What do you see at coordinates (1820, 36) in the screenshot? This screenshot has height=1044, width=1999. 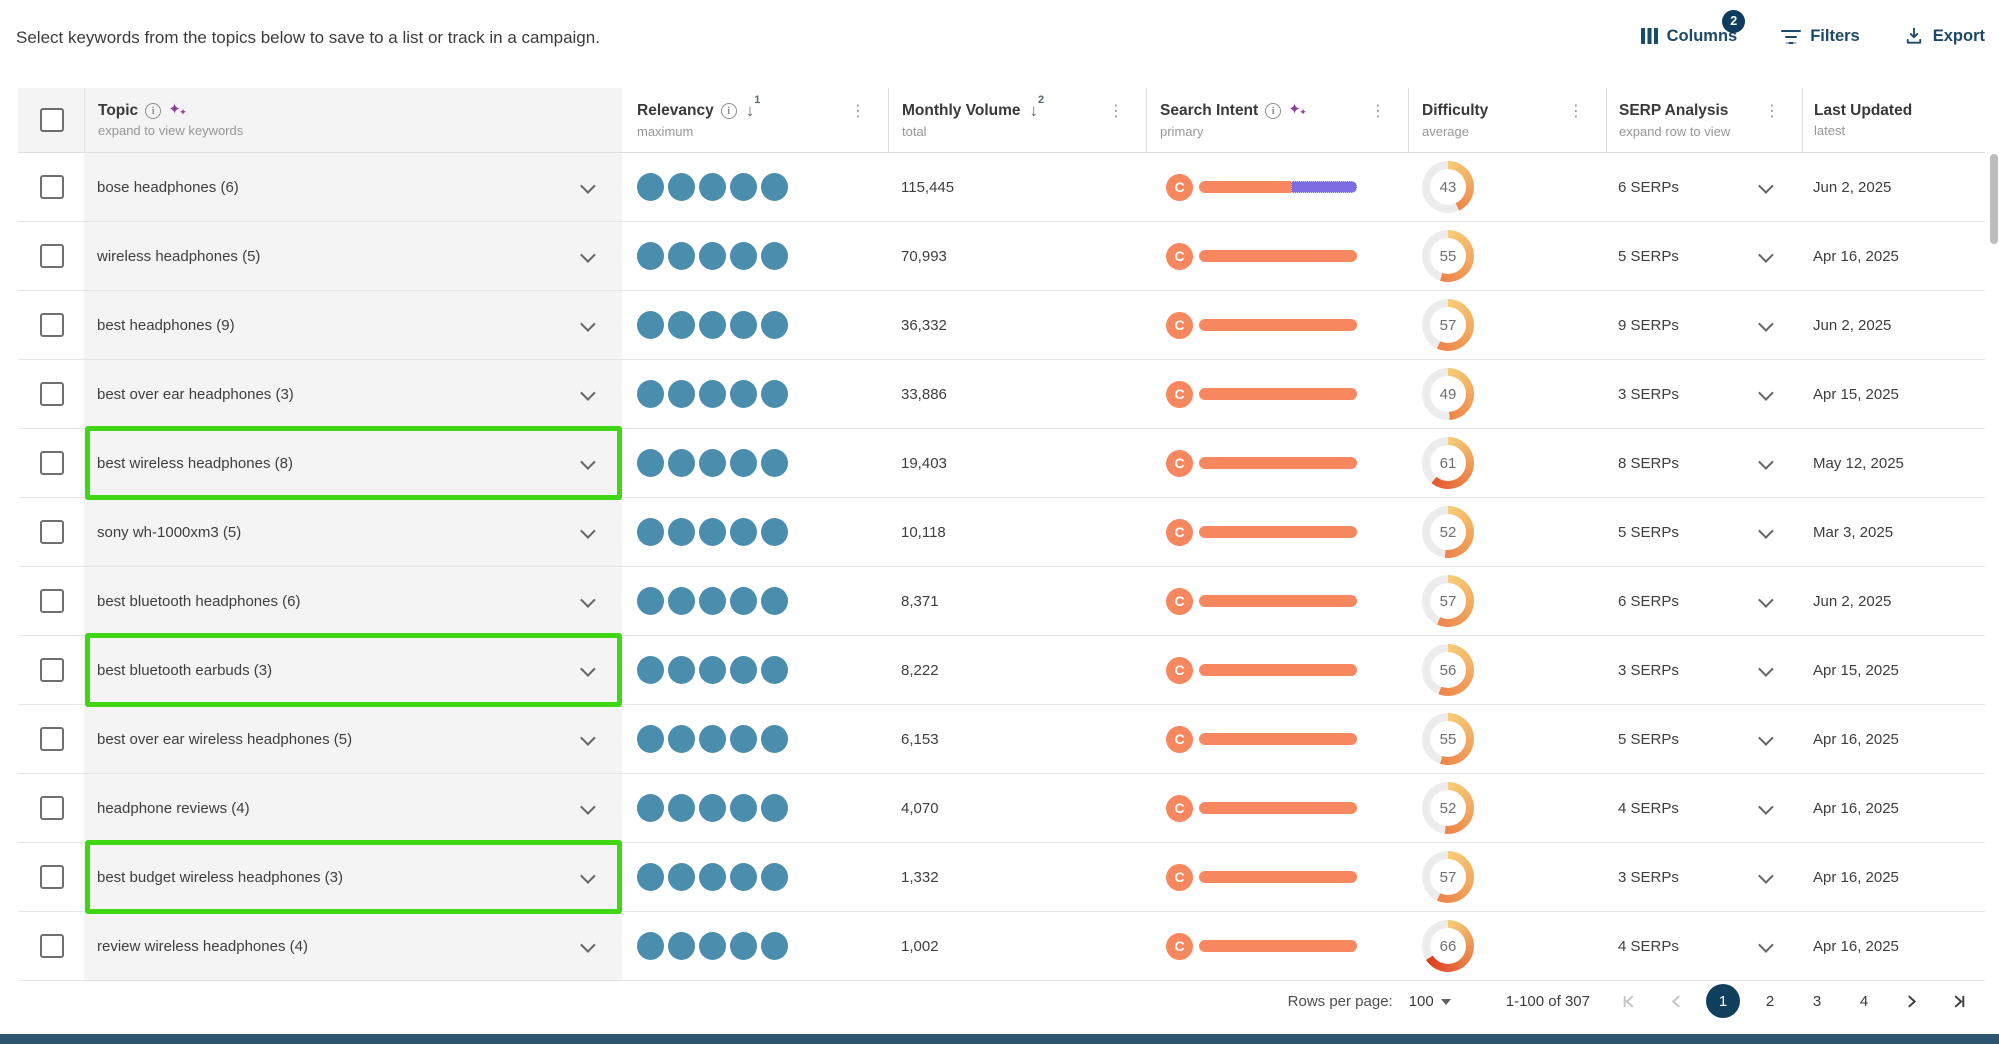 I see `filters-button: Filters` at bounding box center [1820, 36].